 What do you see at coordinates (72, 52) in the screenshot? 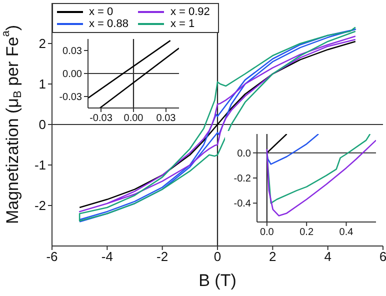
I see `y-tick-label: 0.03` at bounding box center [72, 52].